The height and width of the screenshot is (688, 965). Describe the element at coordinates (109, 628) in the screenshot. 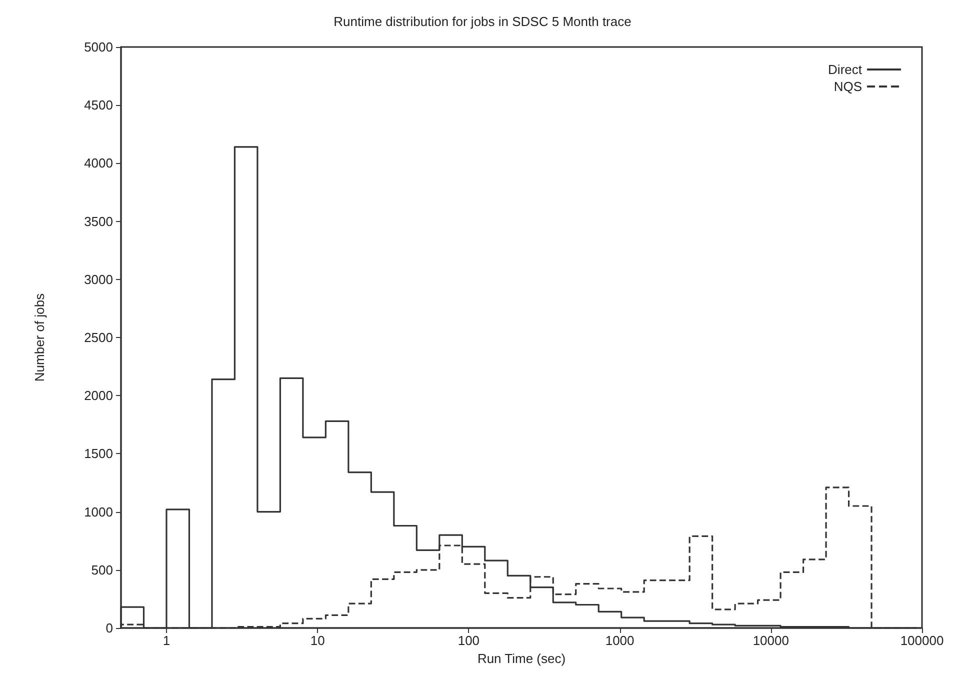

I see `y-tick-label: 0` at that location.